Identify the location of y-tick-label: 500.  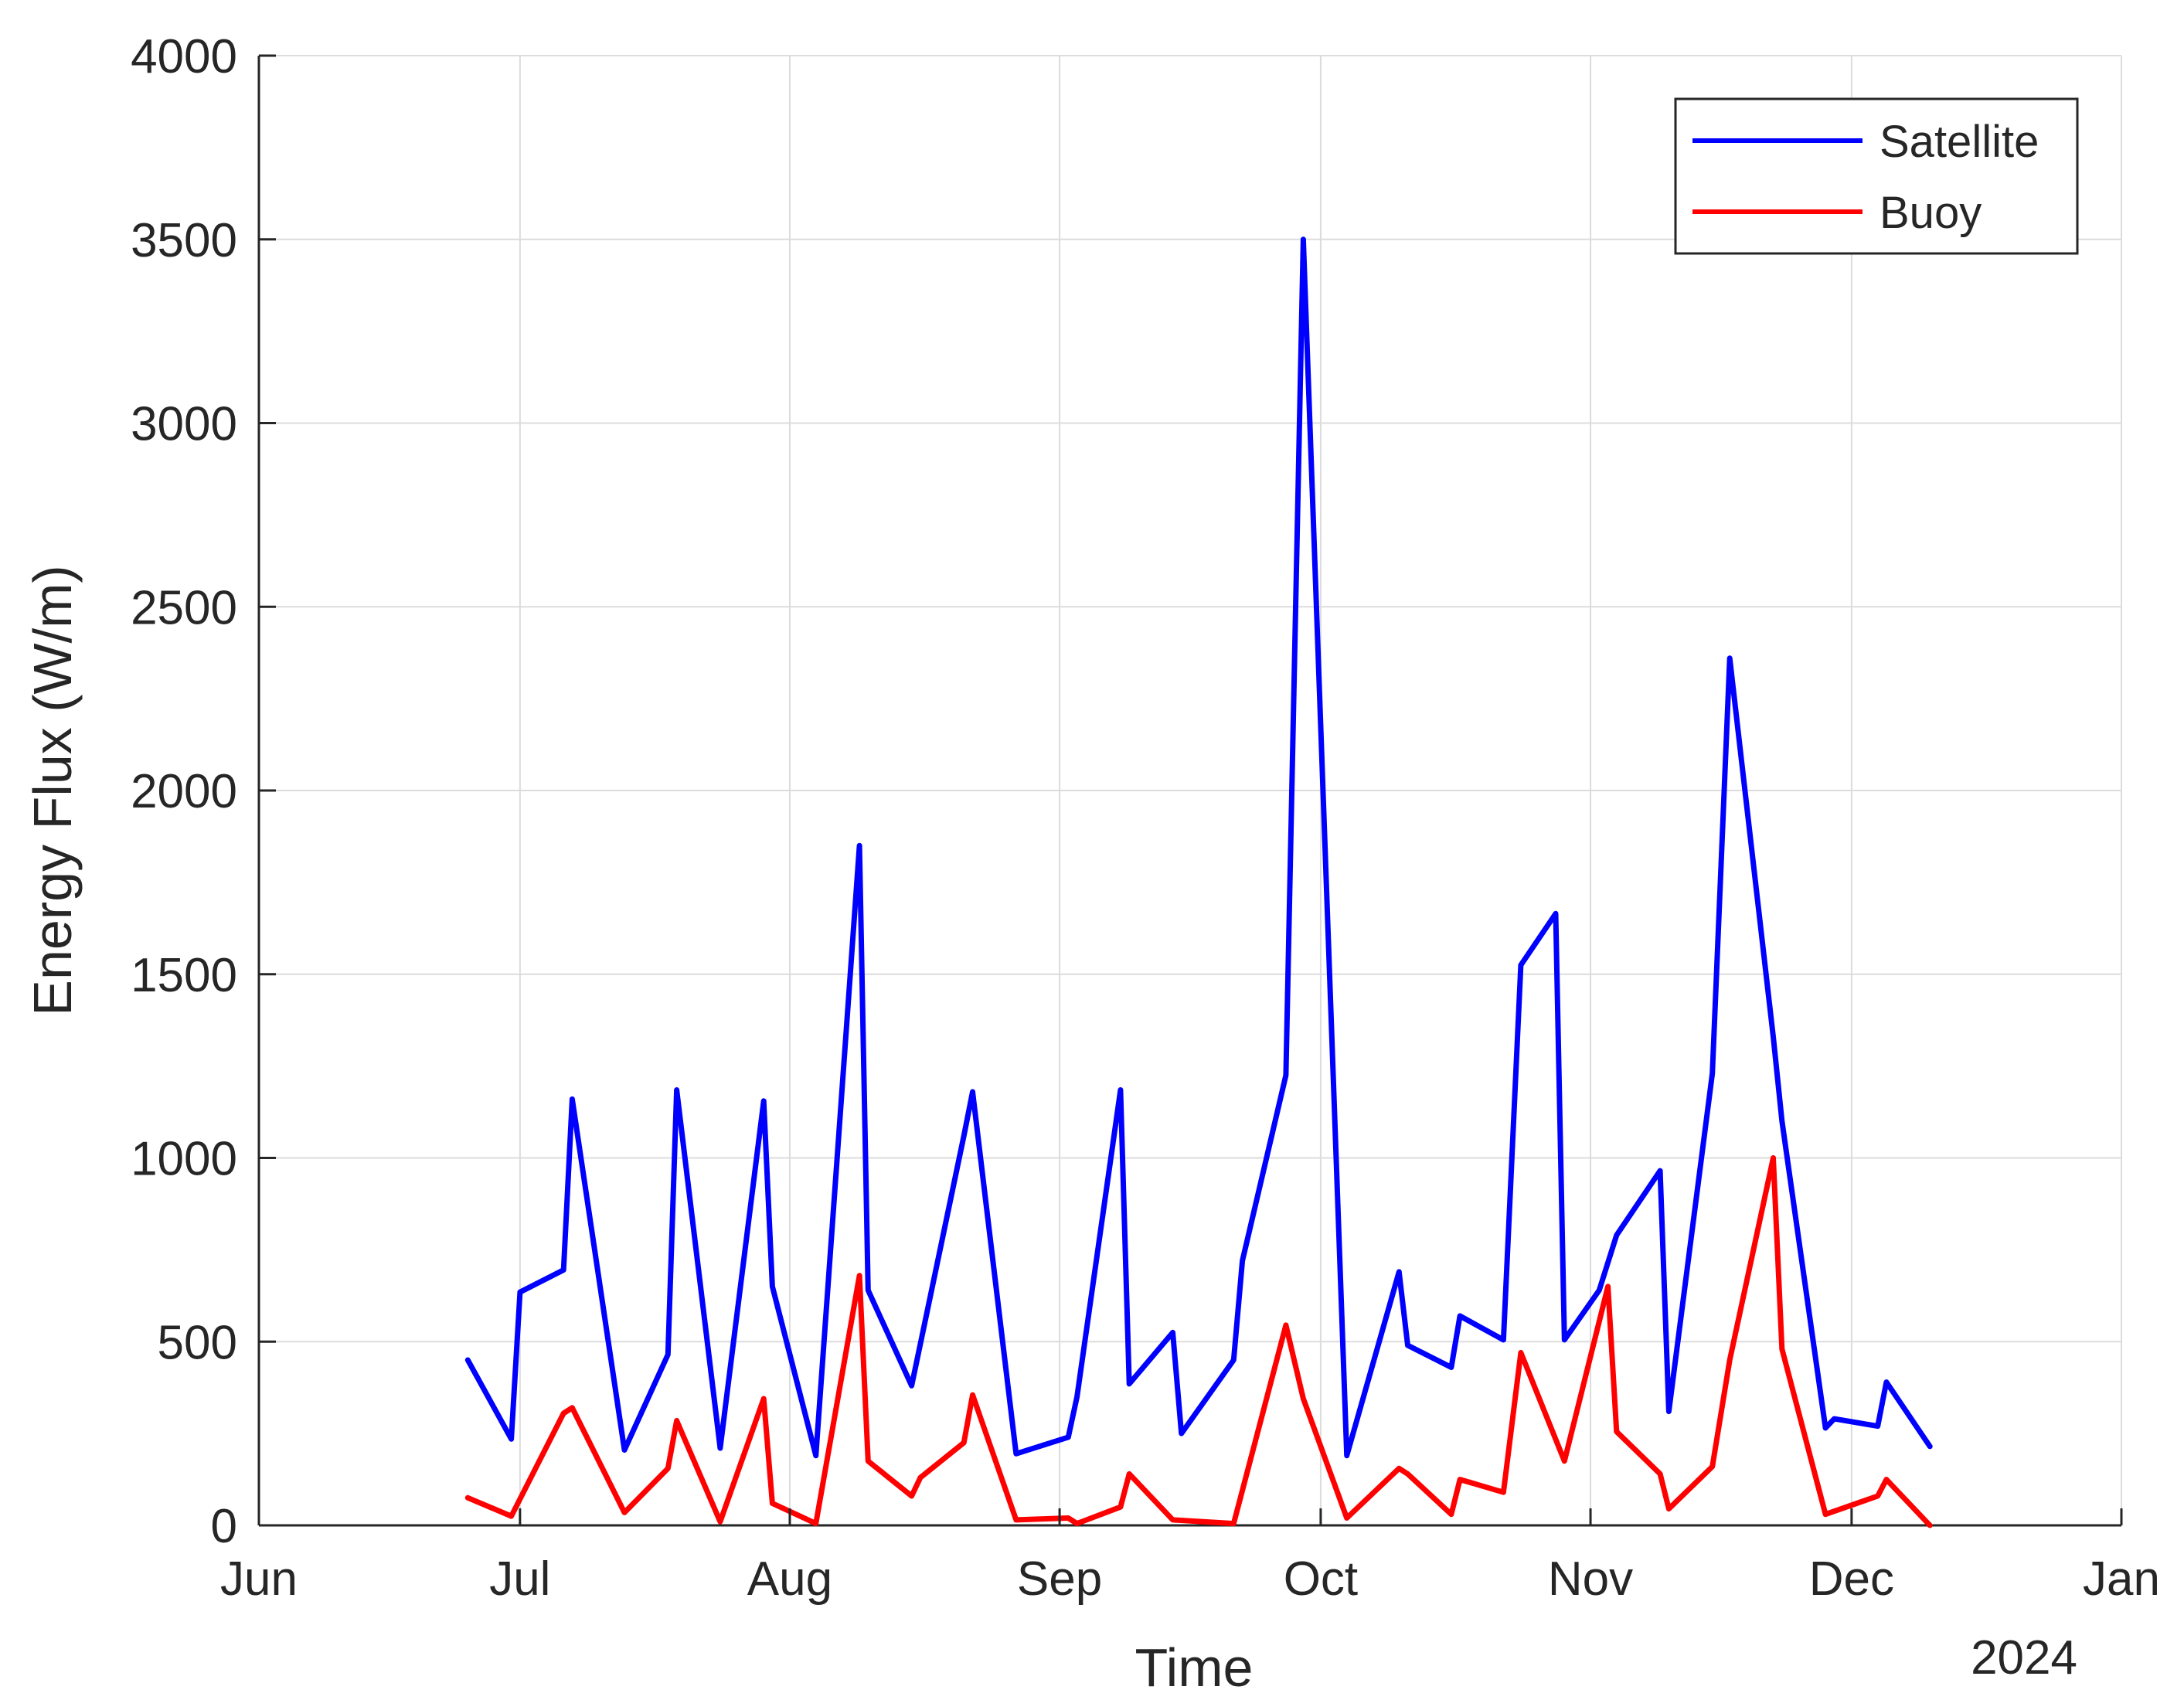
(198, 1342).